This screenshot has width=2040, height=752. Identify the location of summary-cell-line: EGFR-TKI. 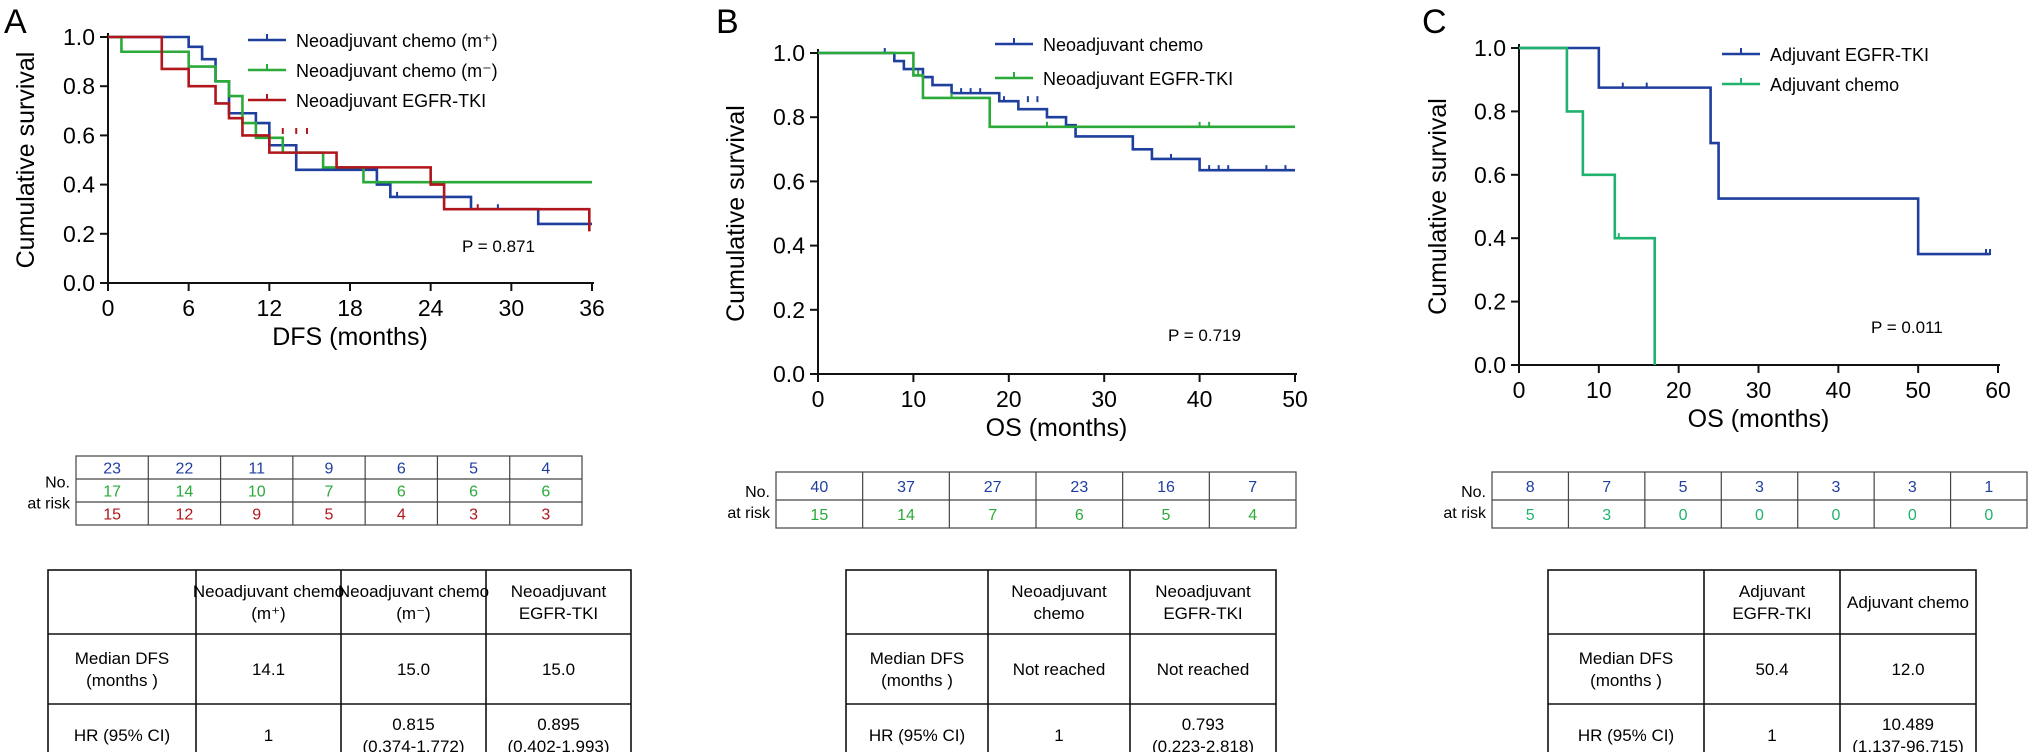
(1202, 613).